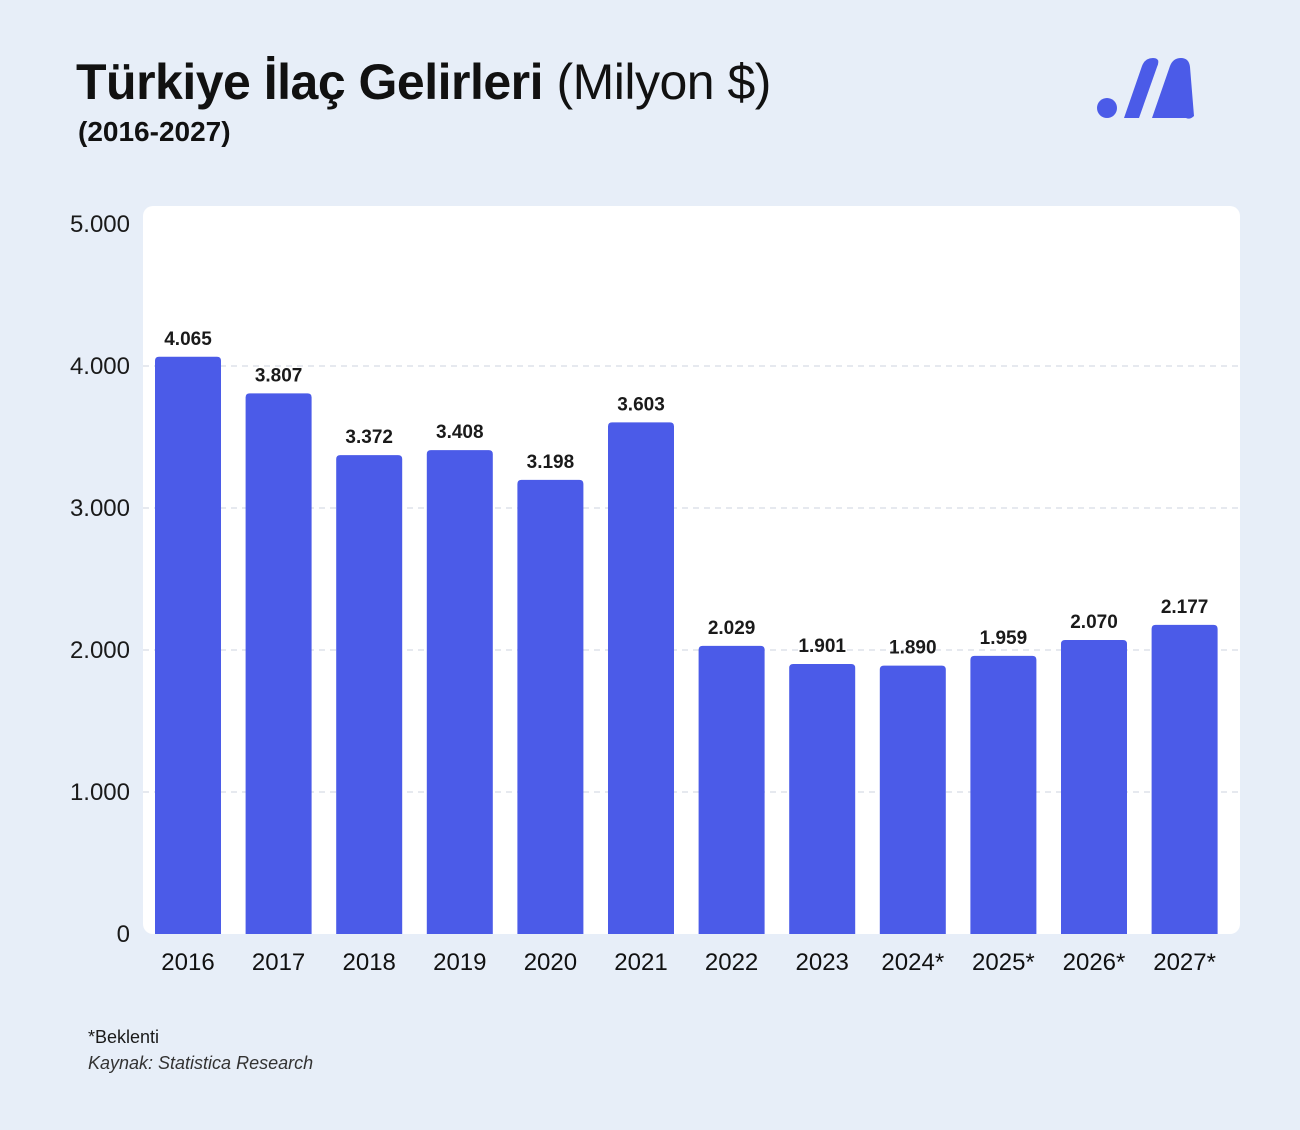 Image resolution: width=1300 pixels, height=1130 pixels. Describe the element at coordinates (663, 82) in the screenshot. I see `chart-title-unit: (Milyon $)` at that location.